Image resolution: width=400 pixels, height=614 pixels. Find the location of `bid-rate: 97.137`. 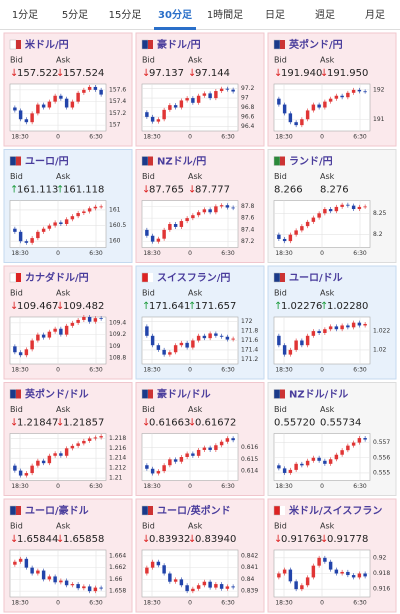

bid-rate: 97.137 is located at coordinates (166, 73).